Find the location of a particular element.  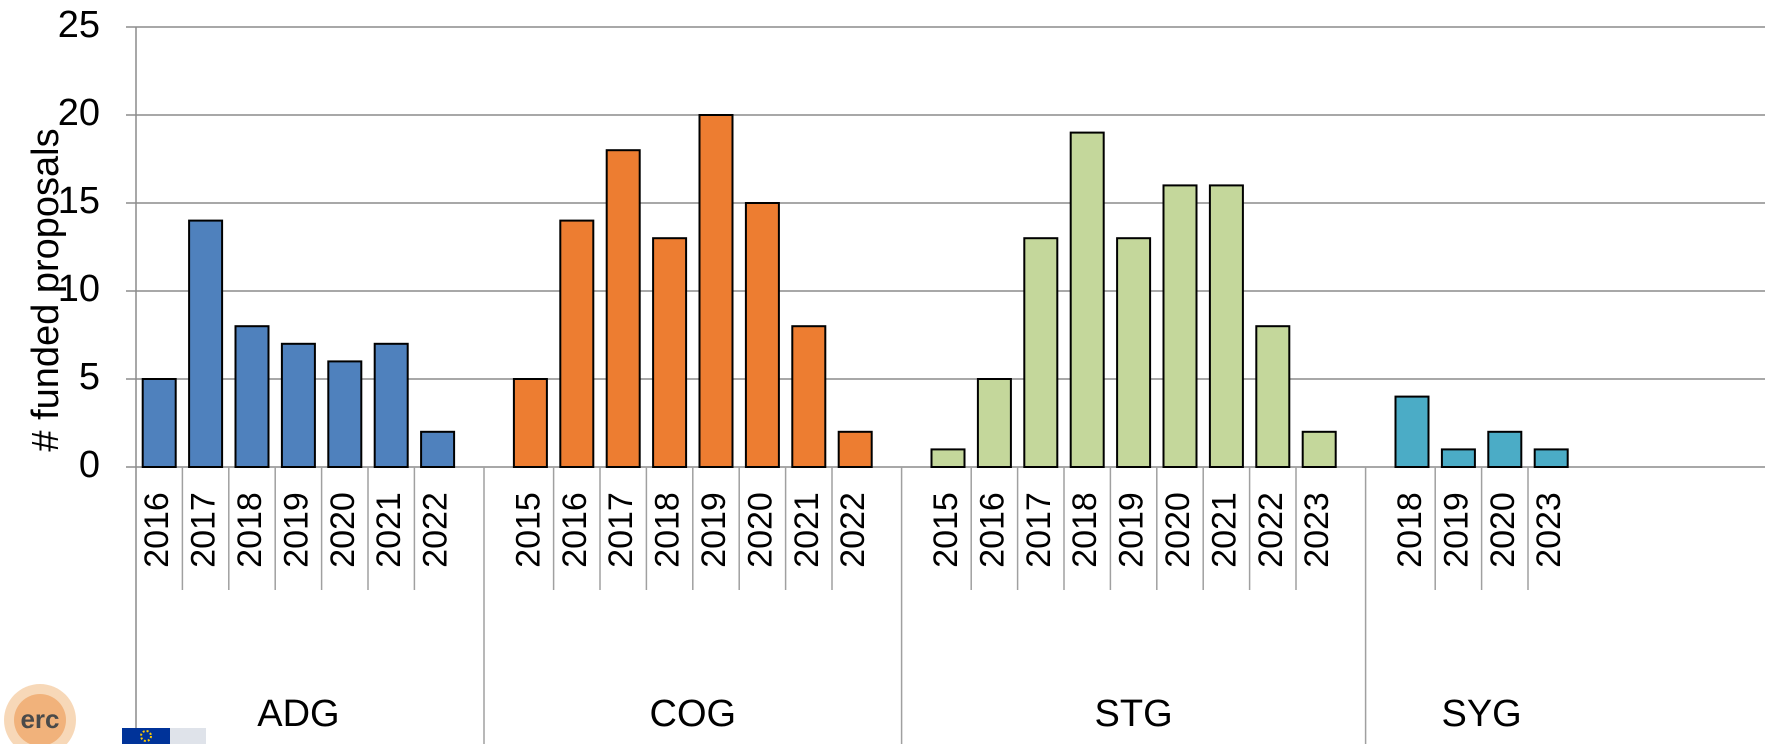

bar-cog-2015 is located at coordinates (530, 423).